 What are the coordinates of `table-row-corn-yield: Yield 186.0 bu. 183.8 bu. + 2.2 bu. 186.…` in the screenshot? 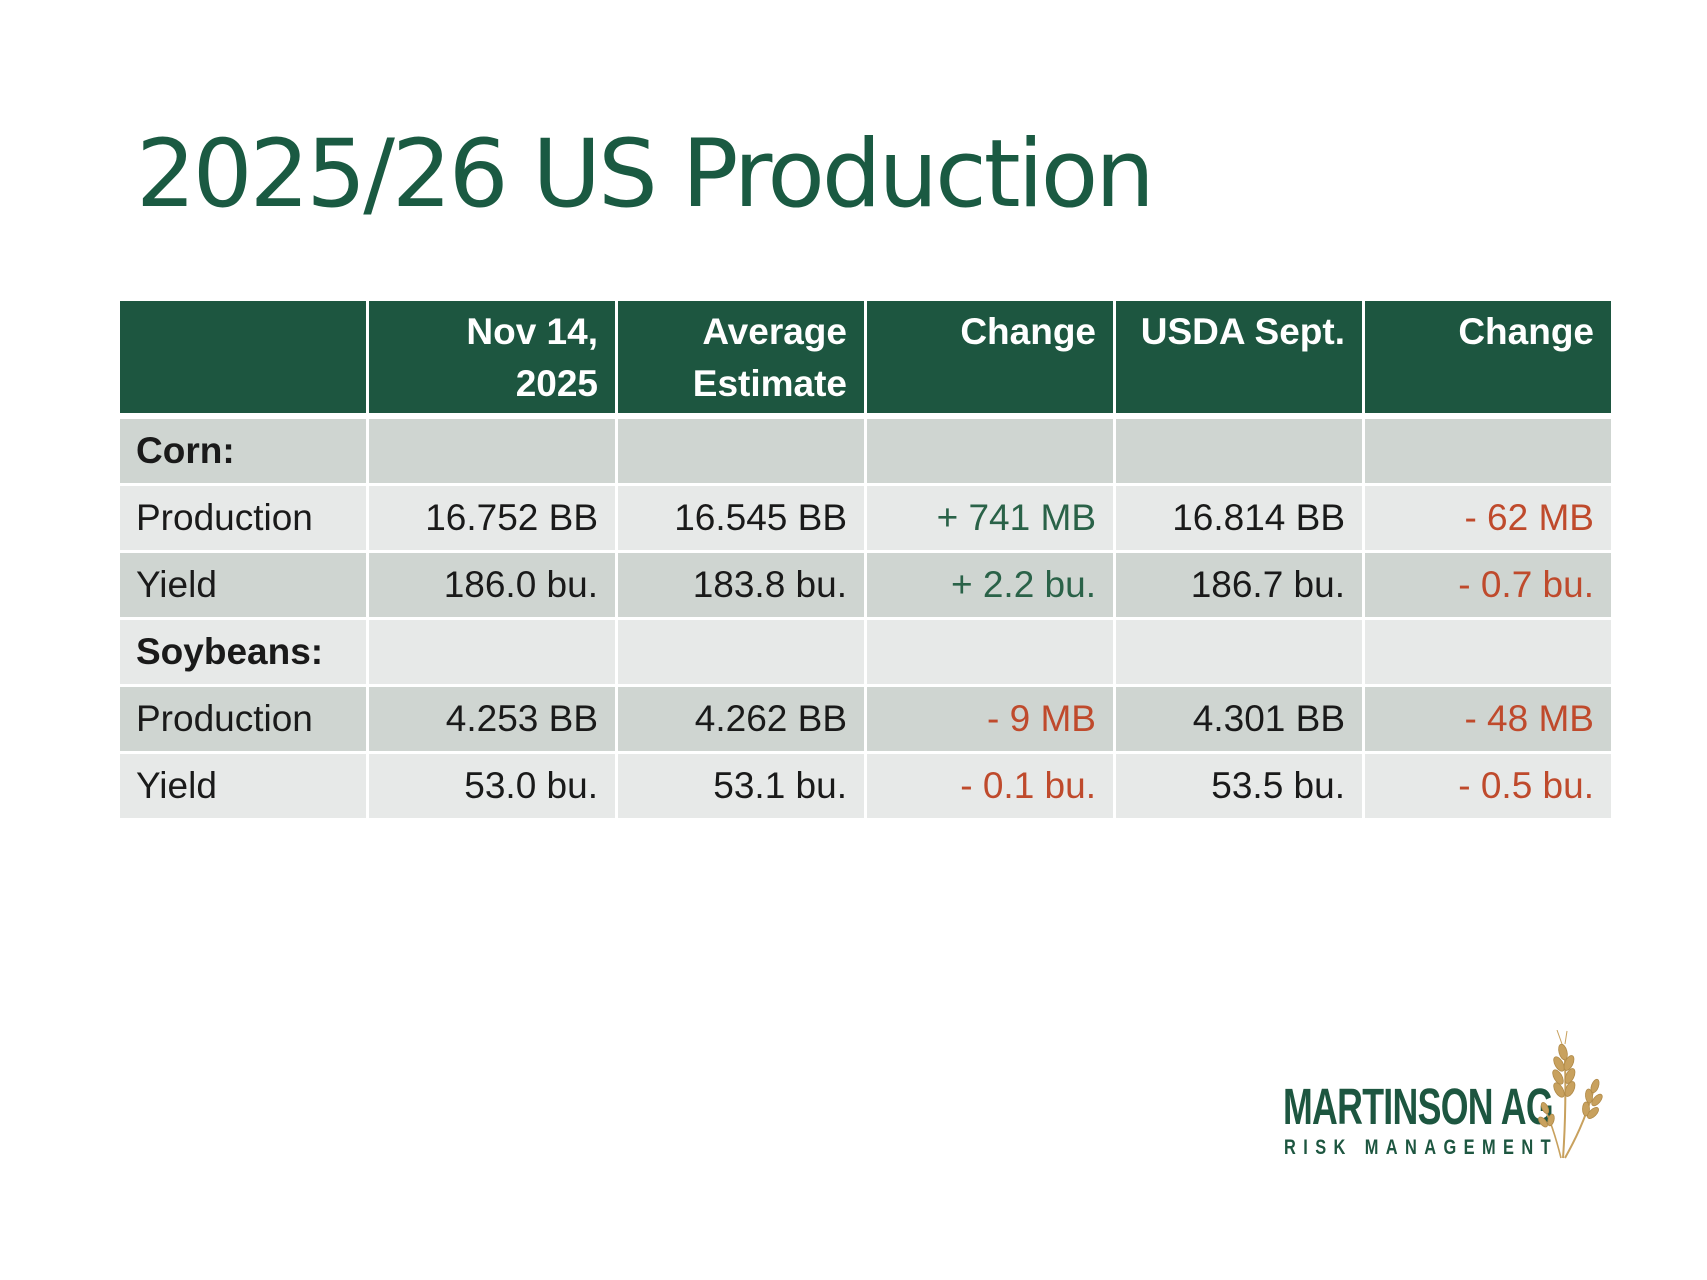 It's located at (865, 585).